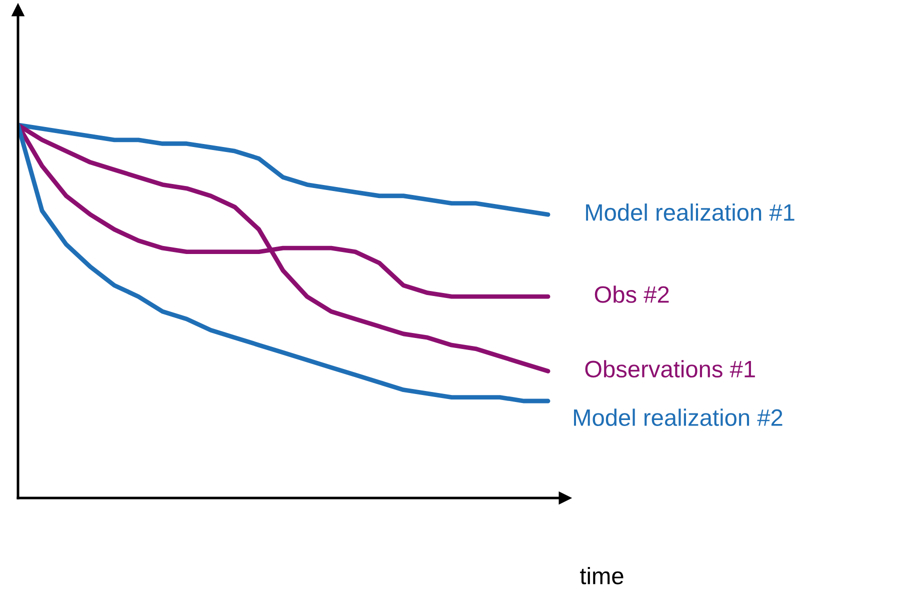 Image resolution: width=909 pixels, height=595 pixels. What do you see at coordinates (670, 369) in the screenshot?
I see `series-label: Observations #1` at bounding box center [670, 369].